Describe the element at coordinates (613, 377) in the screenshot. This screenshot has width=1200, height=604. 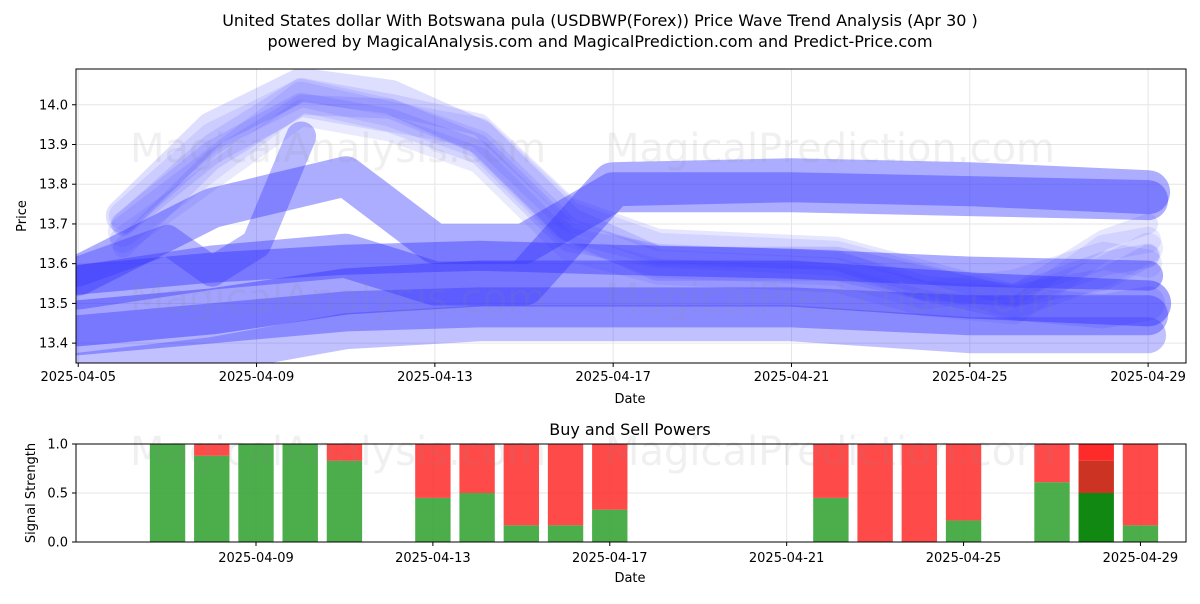
I see `price-x-tick-label: 2025-04-17` at that location.